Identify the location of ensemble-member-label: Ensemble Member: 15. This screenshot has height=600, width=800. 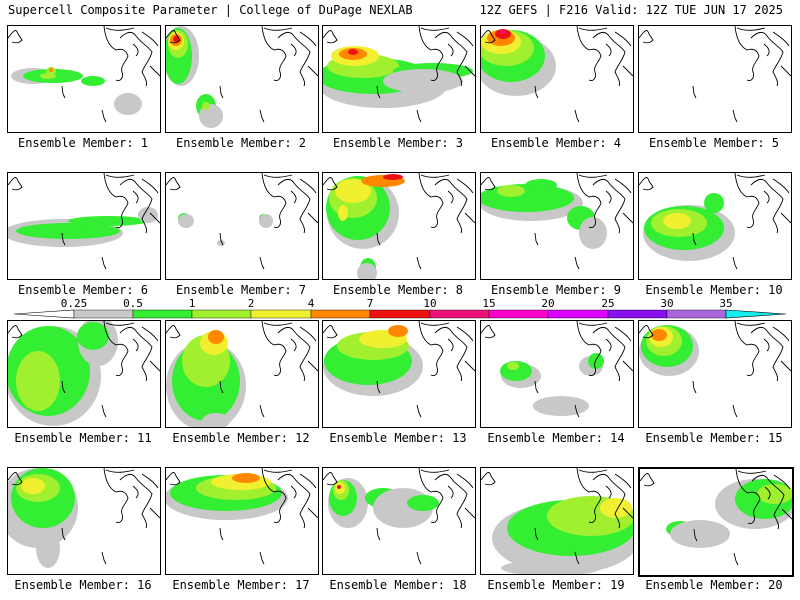
(714, 438).